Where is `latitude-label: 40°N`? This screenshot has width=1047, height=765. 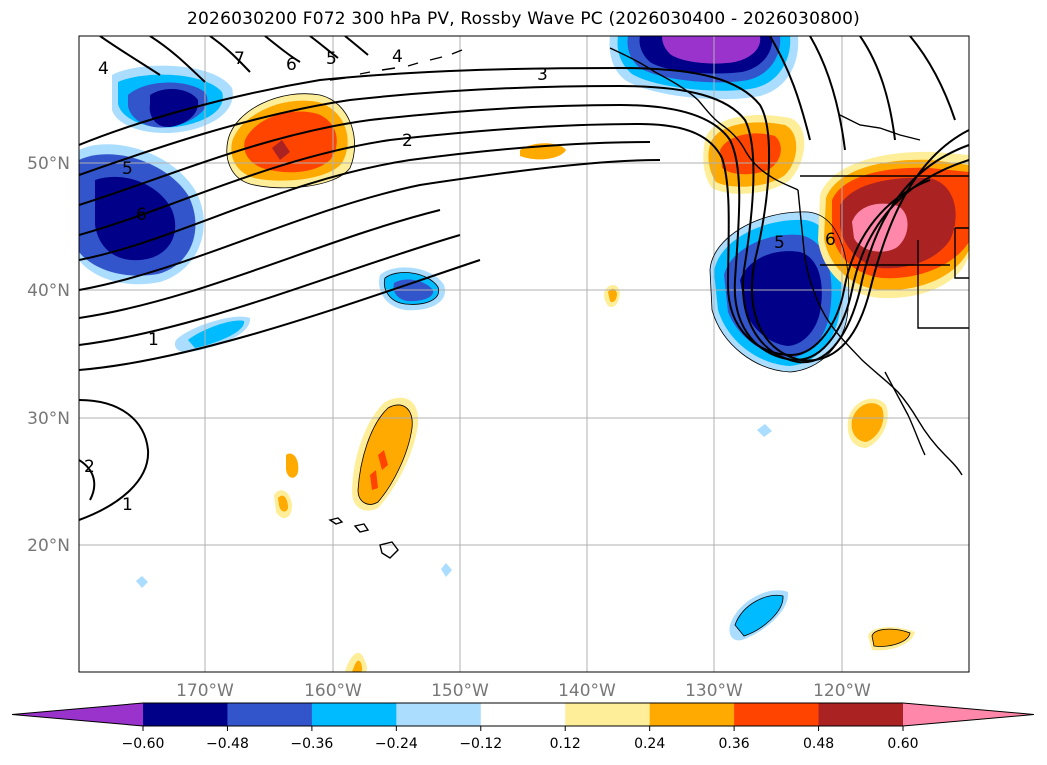
latitude-label: 40°N is located at coordinates (48, 291).